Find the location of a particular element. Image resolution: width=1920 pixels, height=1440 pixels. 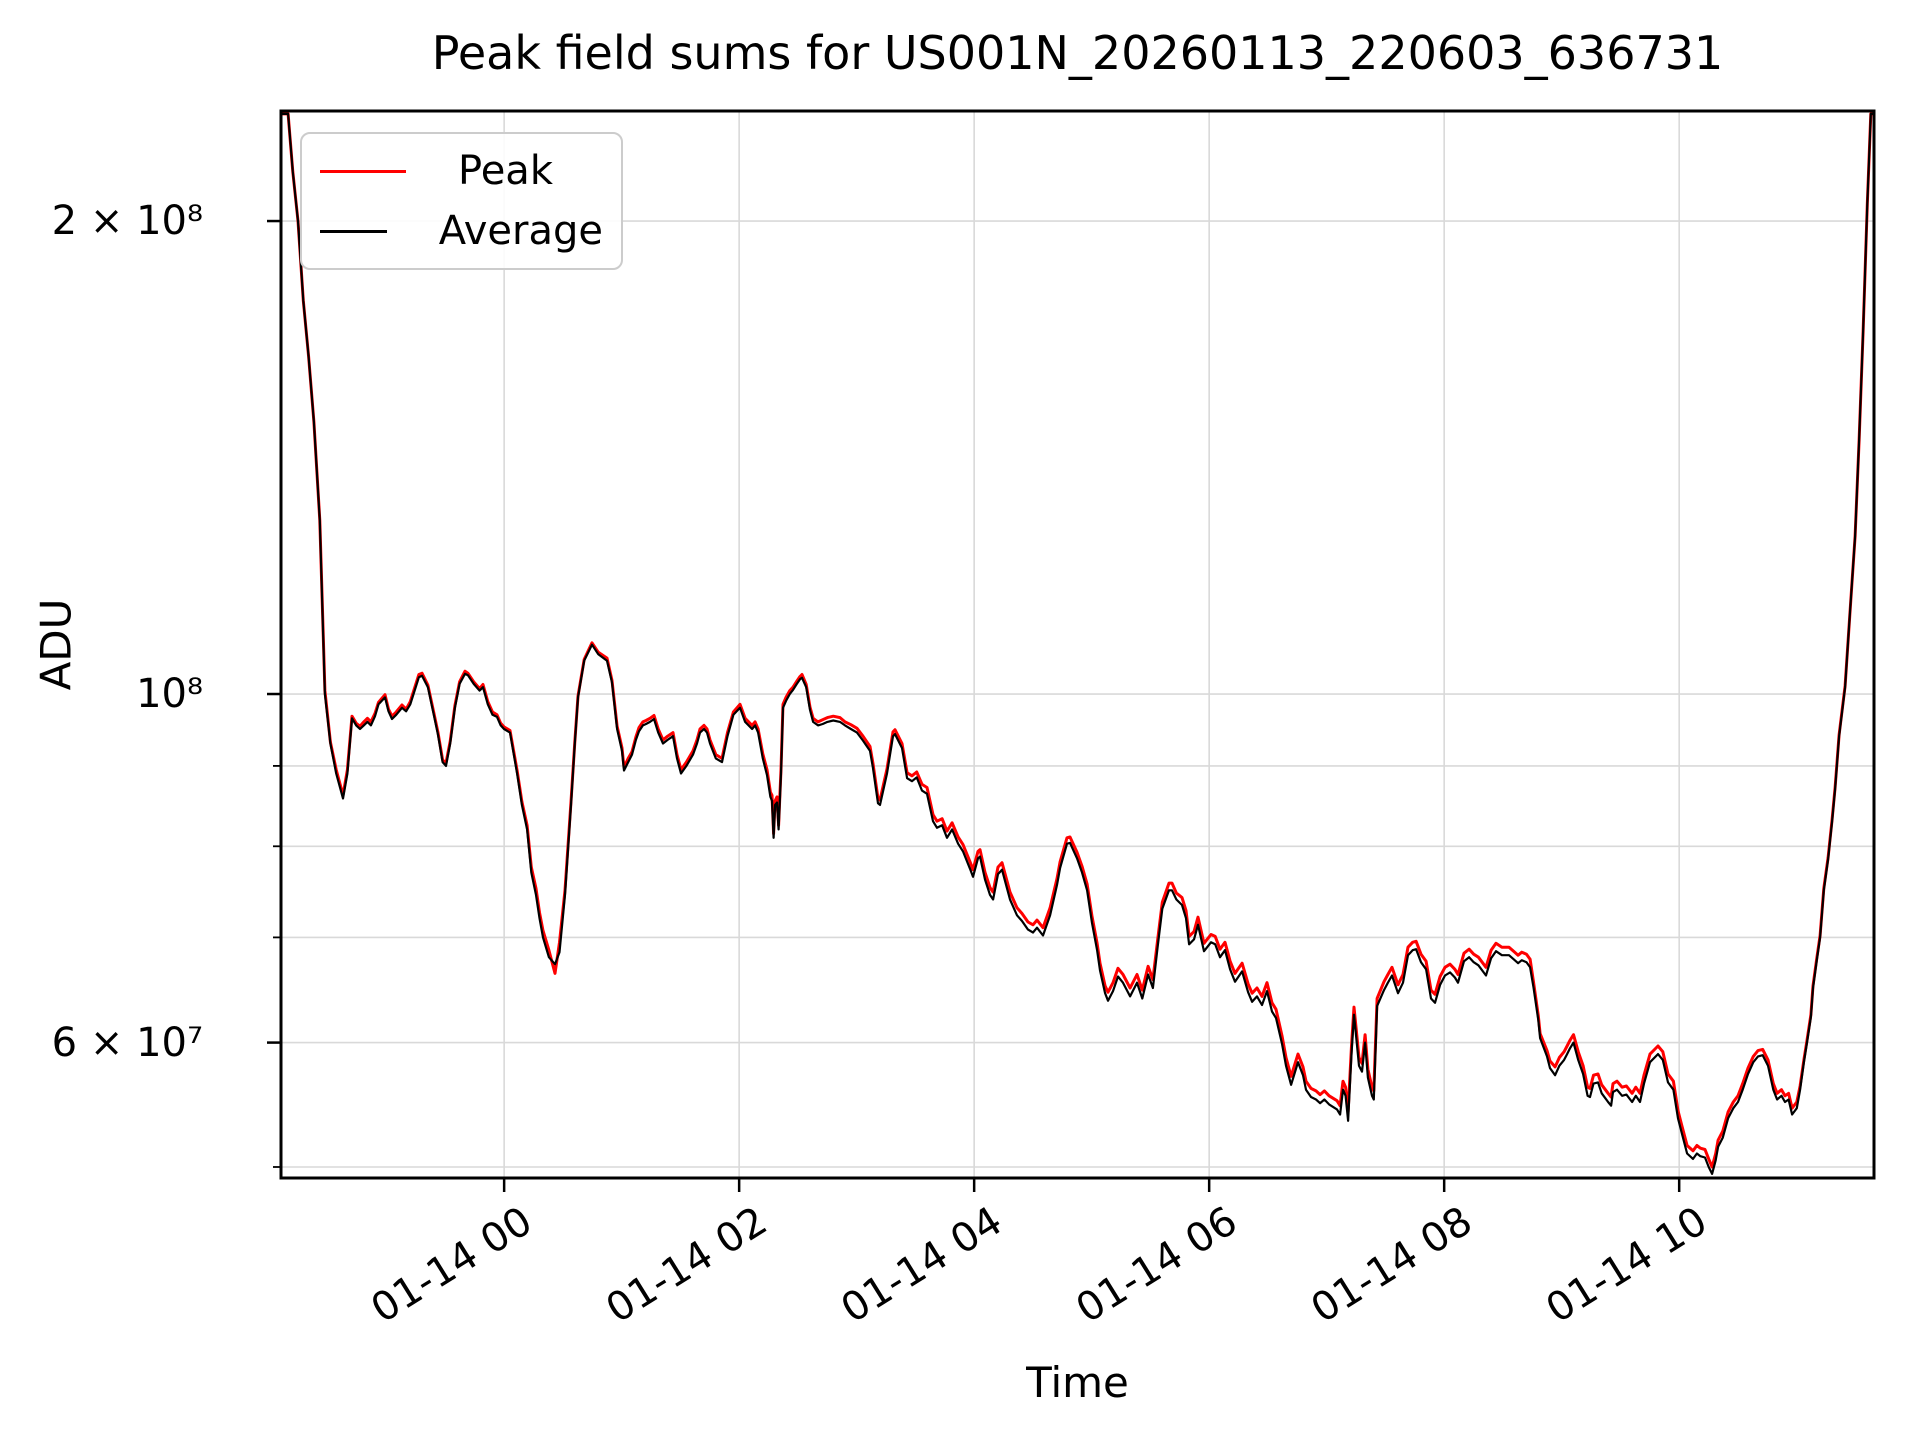

peak-line-swatch is located at coordinates (363, 171).